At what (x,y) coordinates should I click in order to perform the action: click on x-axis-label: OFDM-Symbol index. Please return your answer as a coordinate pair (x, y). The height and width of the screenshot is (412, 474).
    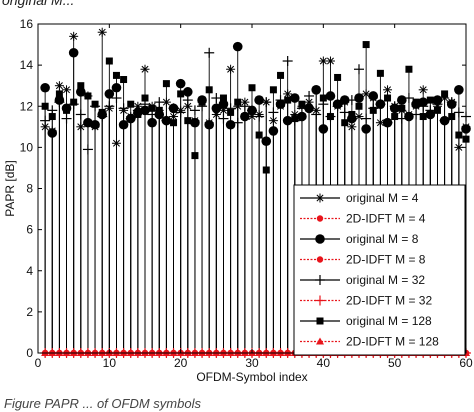
    Looking at the image, I should click on (251, 377).